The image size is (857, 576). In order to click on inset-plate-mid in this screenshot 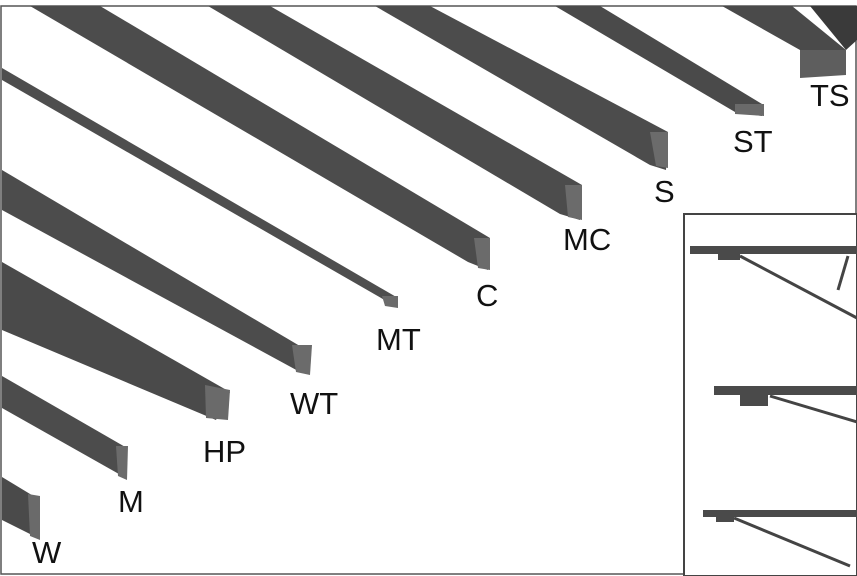, I will do `click(754, 400)`.